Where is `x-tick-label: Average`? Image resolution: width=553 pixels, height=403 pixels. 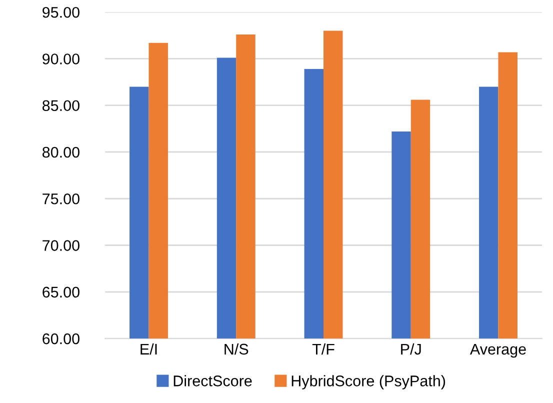 x-tick-label: Average is located at coordinates (498, 351).